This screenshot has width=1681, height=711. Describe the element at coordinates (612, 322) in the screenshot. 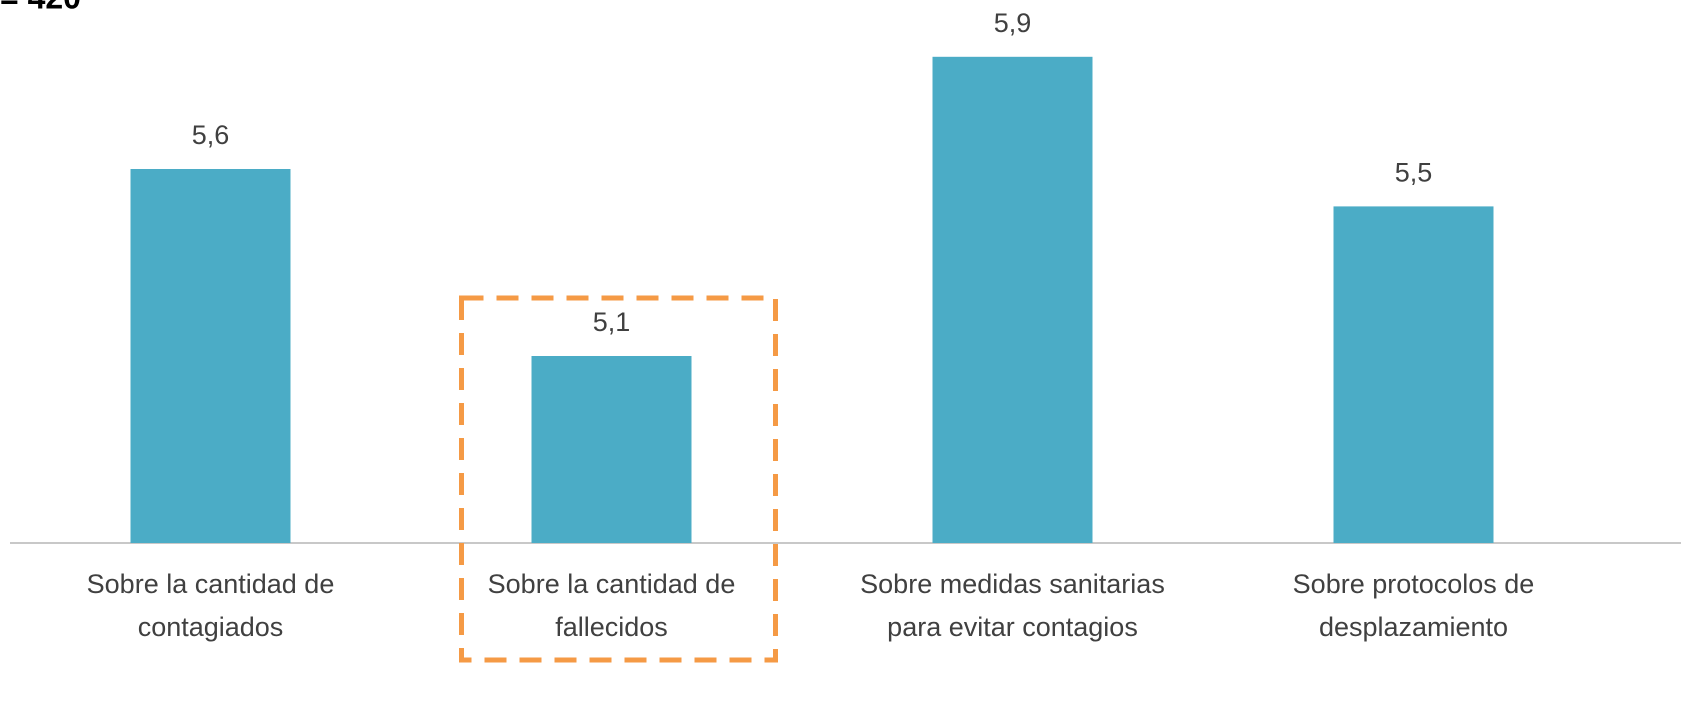

I see `value-label: 5,1` at that location.